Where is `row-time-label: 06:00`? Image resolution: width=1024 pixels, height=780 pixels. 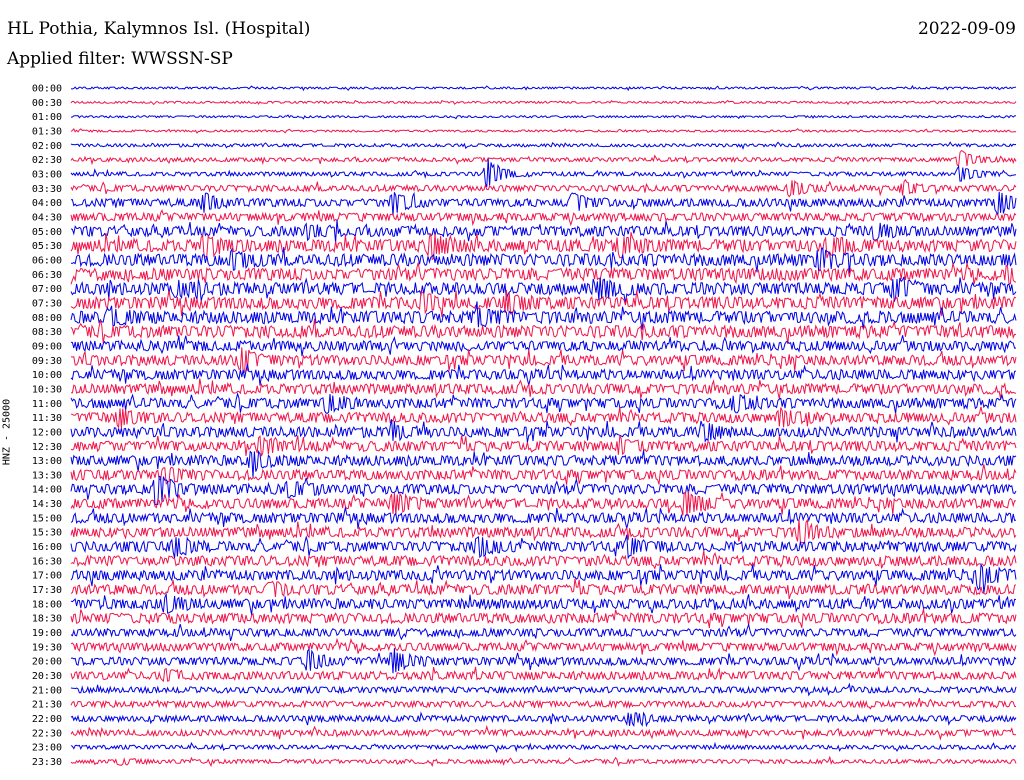 row-time-label: 06:00 is located at coordinates (47, 261).